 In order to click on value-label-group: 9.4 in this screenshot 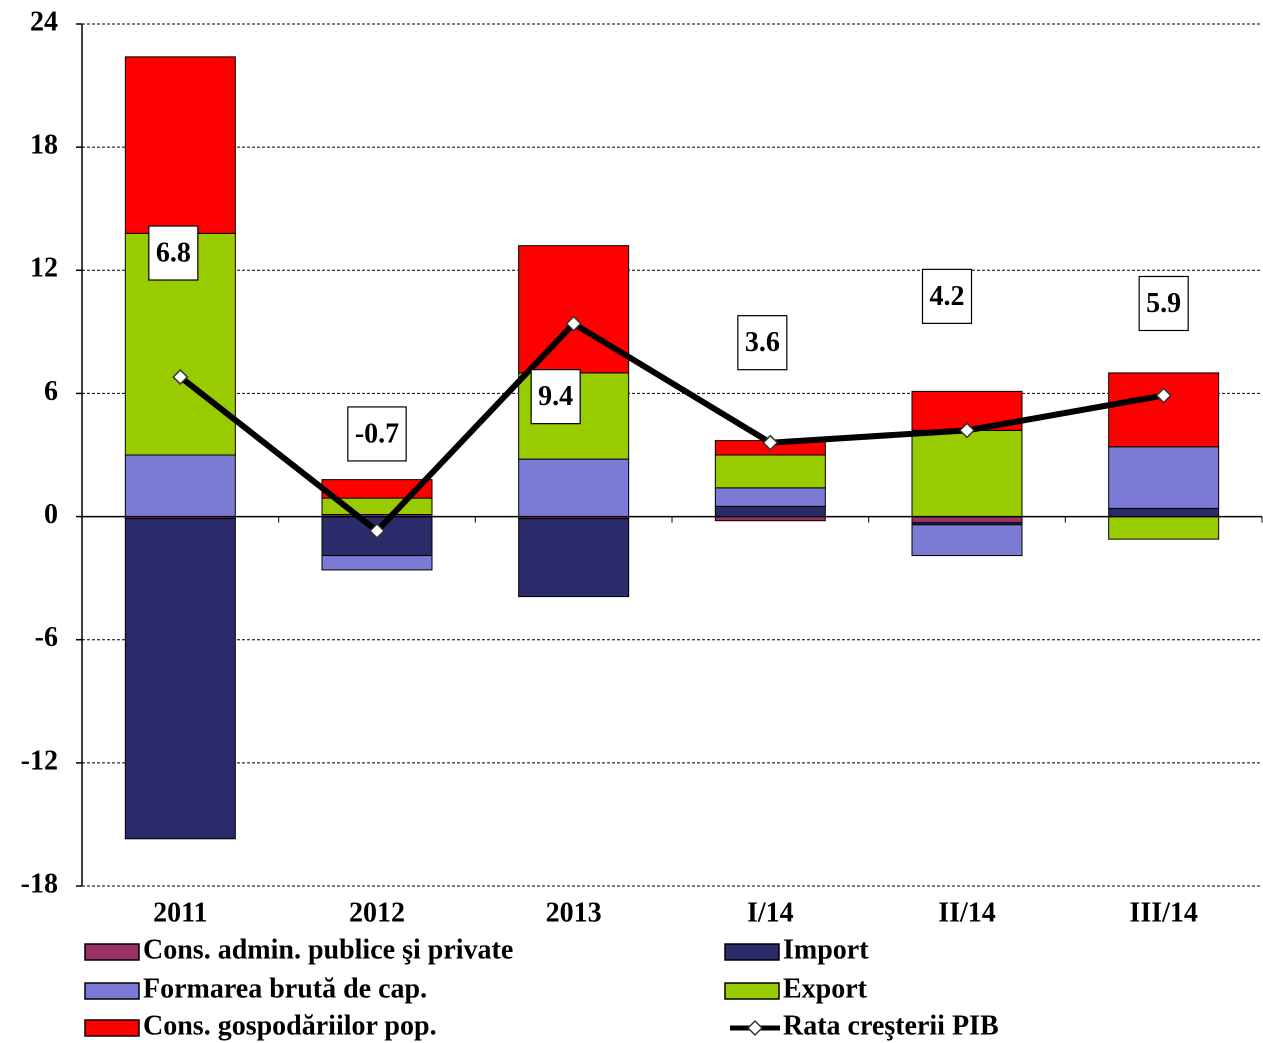, I will do `click(555, 397)`.